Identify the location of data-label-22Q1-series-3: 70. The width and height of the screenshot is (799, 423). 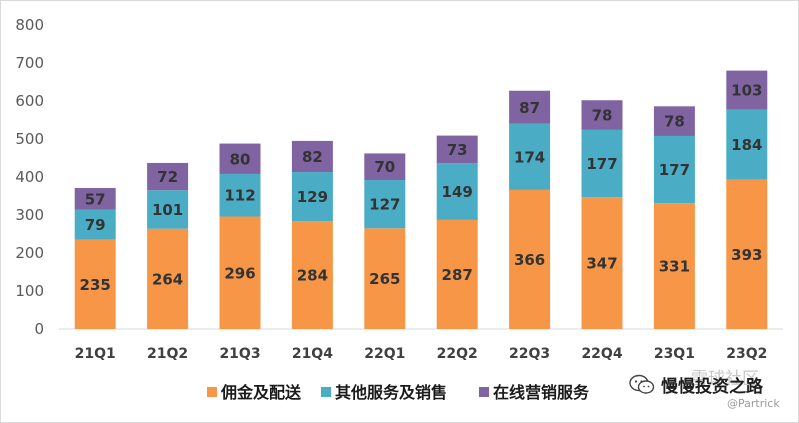
(384, 167).